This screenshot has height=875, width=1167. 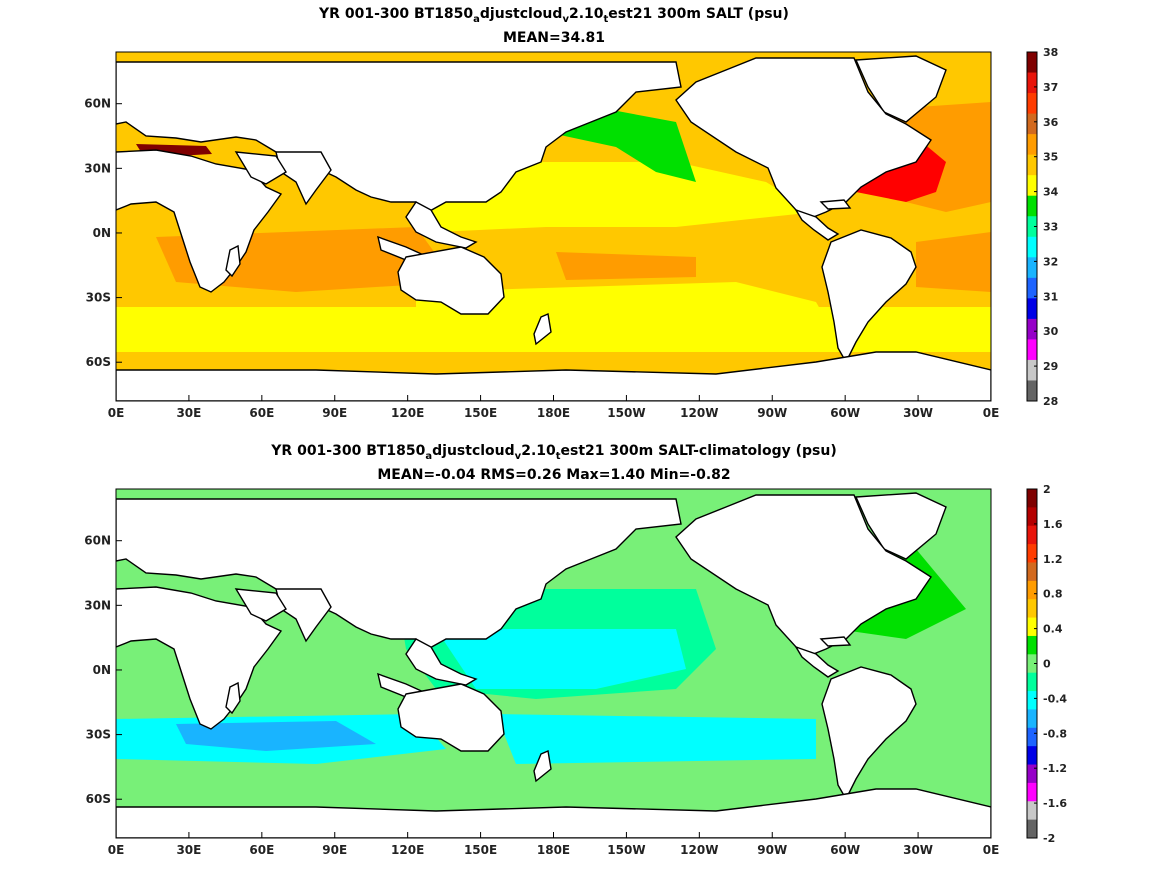 I want to click on colorbar-label: 37, so click(x=1050, y=87).